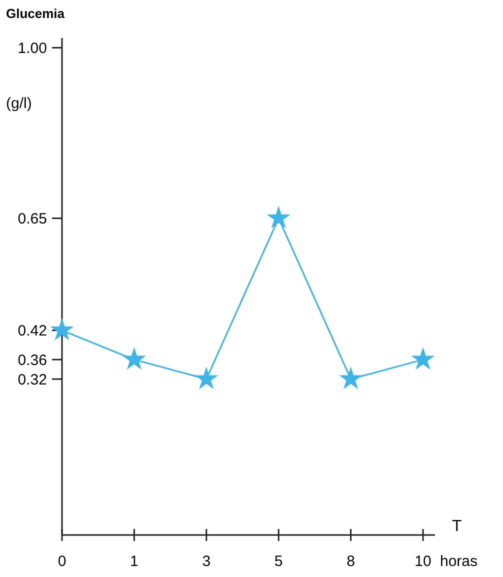  What do you see at coordinates (19, 103) in the screenshot?
I see `y-axis-title: (g/l)` at bounding box center [19, 103].